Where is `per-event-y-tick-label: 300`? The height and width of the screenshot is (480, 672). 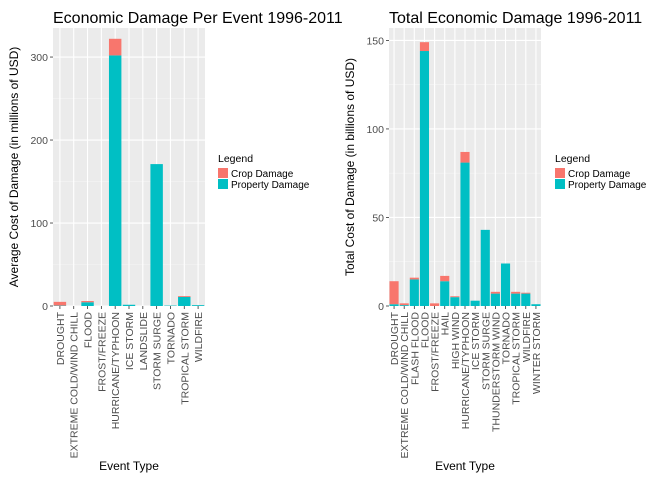
per-event-y-tick-label: 300 is located at coordinates (39, 58).